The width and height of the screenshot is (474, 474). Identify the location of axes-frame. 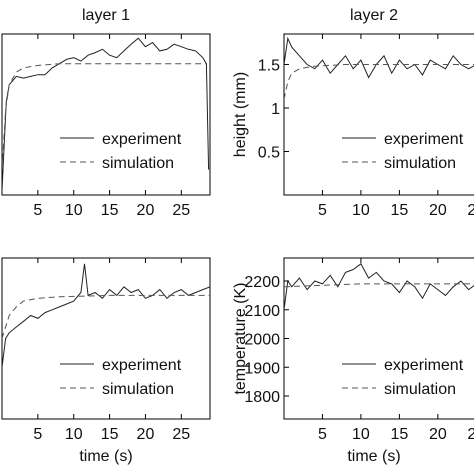
(378, 114).